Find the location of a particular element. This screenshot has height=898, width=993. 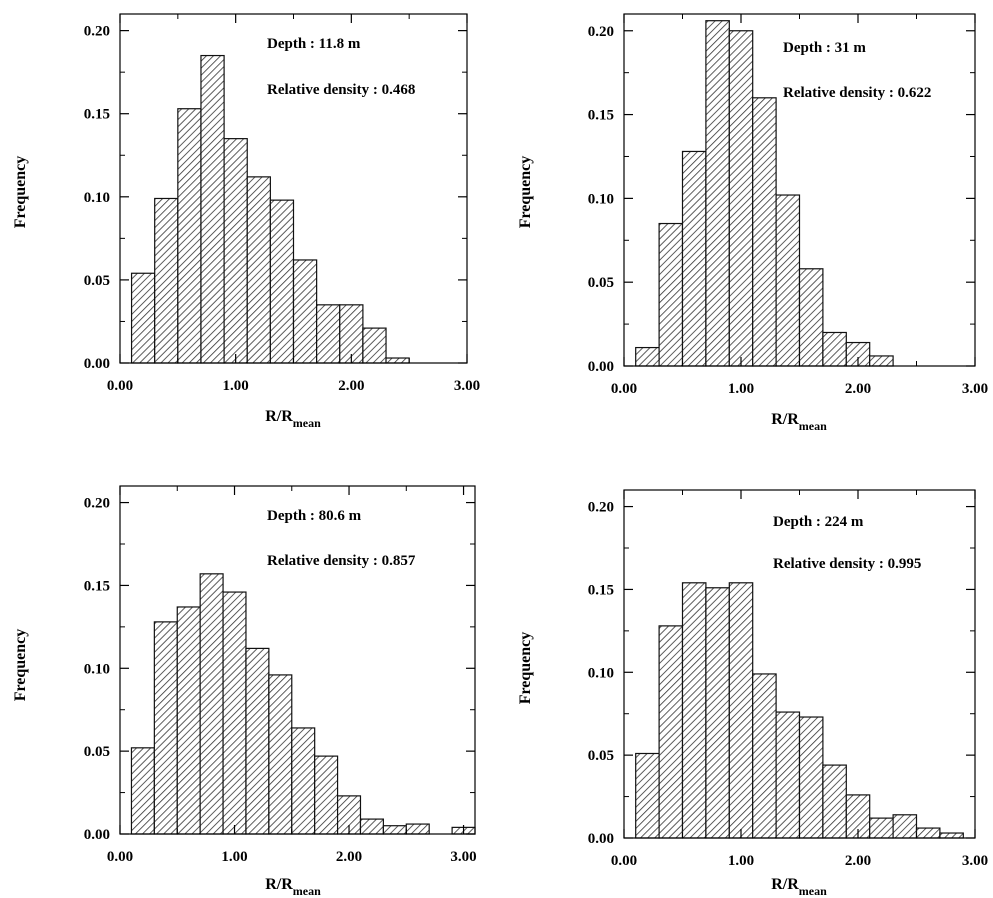

plot-frame is located at coordinates (297, 660).